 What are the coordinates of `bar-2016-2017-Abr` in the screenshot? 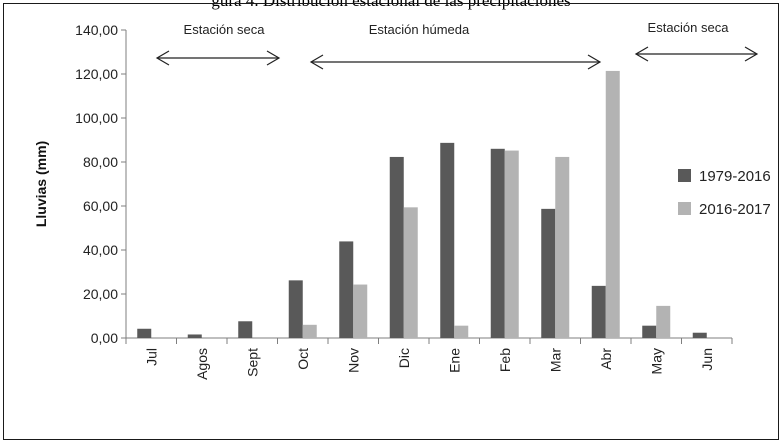 It's located at (612, 204).